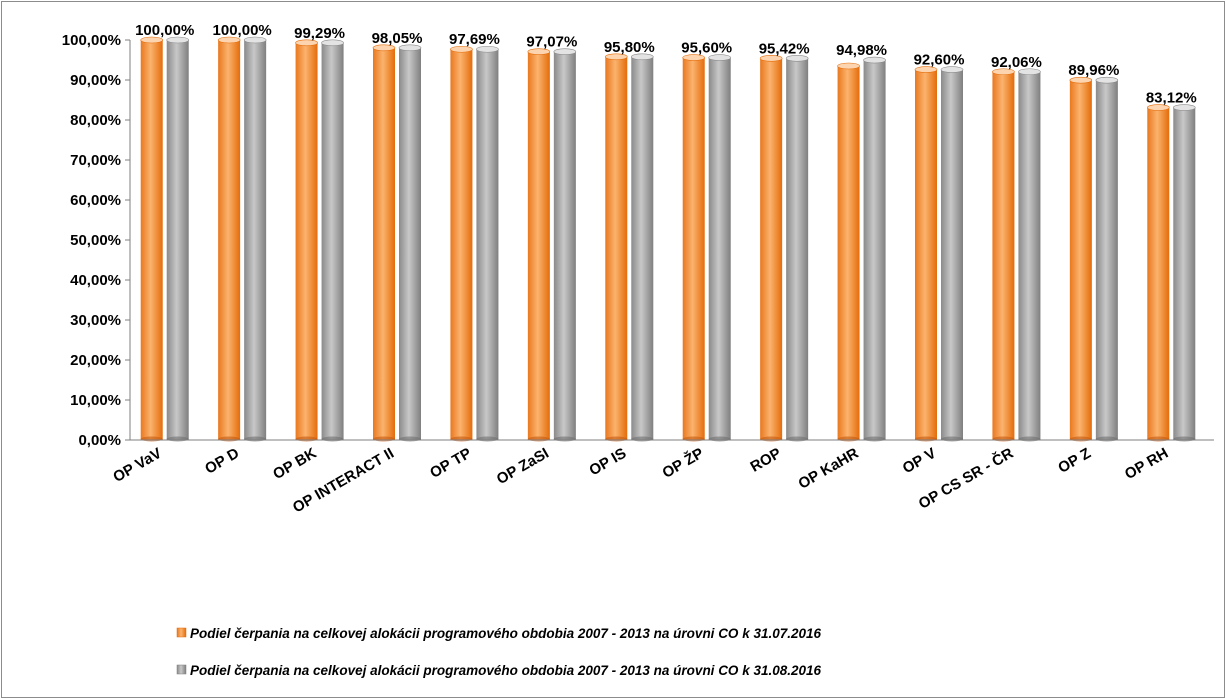 The image size is (1226, 699). What do you see at coordinates (450, 463) in the screenshot?
I see `x-tick-label: OP TP` at bounding box center [450, 463].